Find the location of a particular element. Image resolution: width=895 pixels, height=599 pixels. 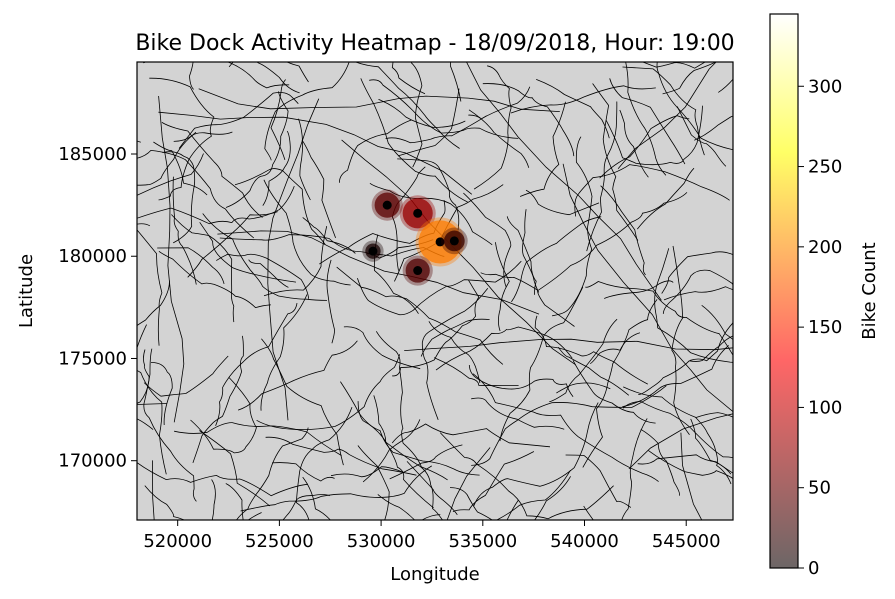

y-axis-label: Latitude is located at coordinates (26, 291).